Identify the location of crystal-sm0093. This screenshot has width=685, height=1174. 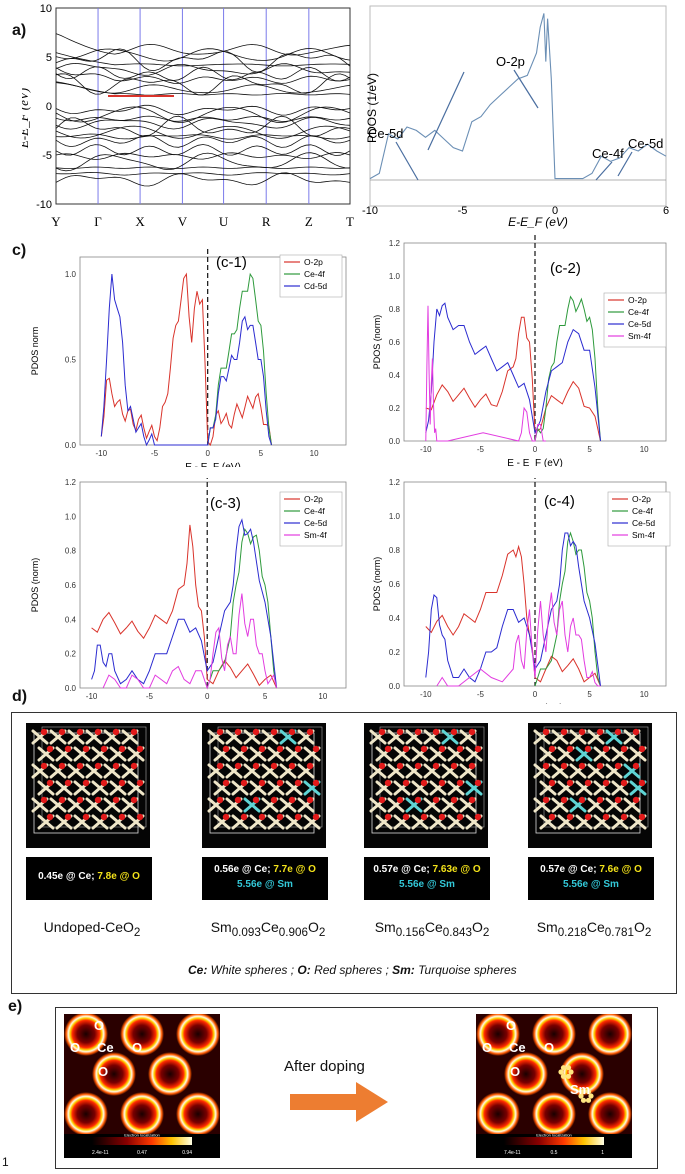
(264, 785).